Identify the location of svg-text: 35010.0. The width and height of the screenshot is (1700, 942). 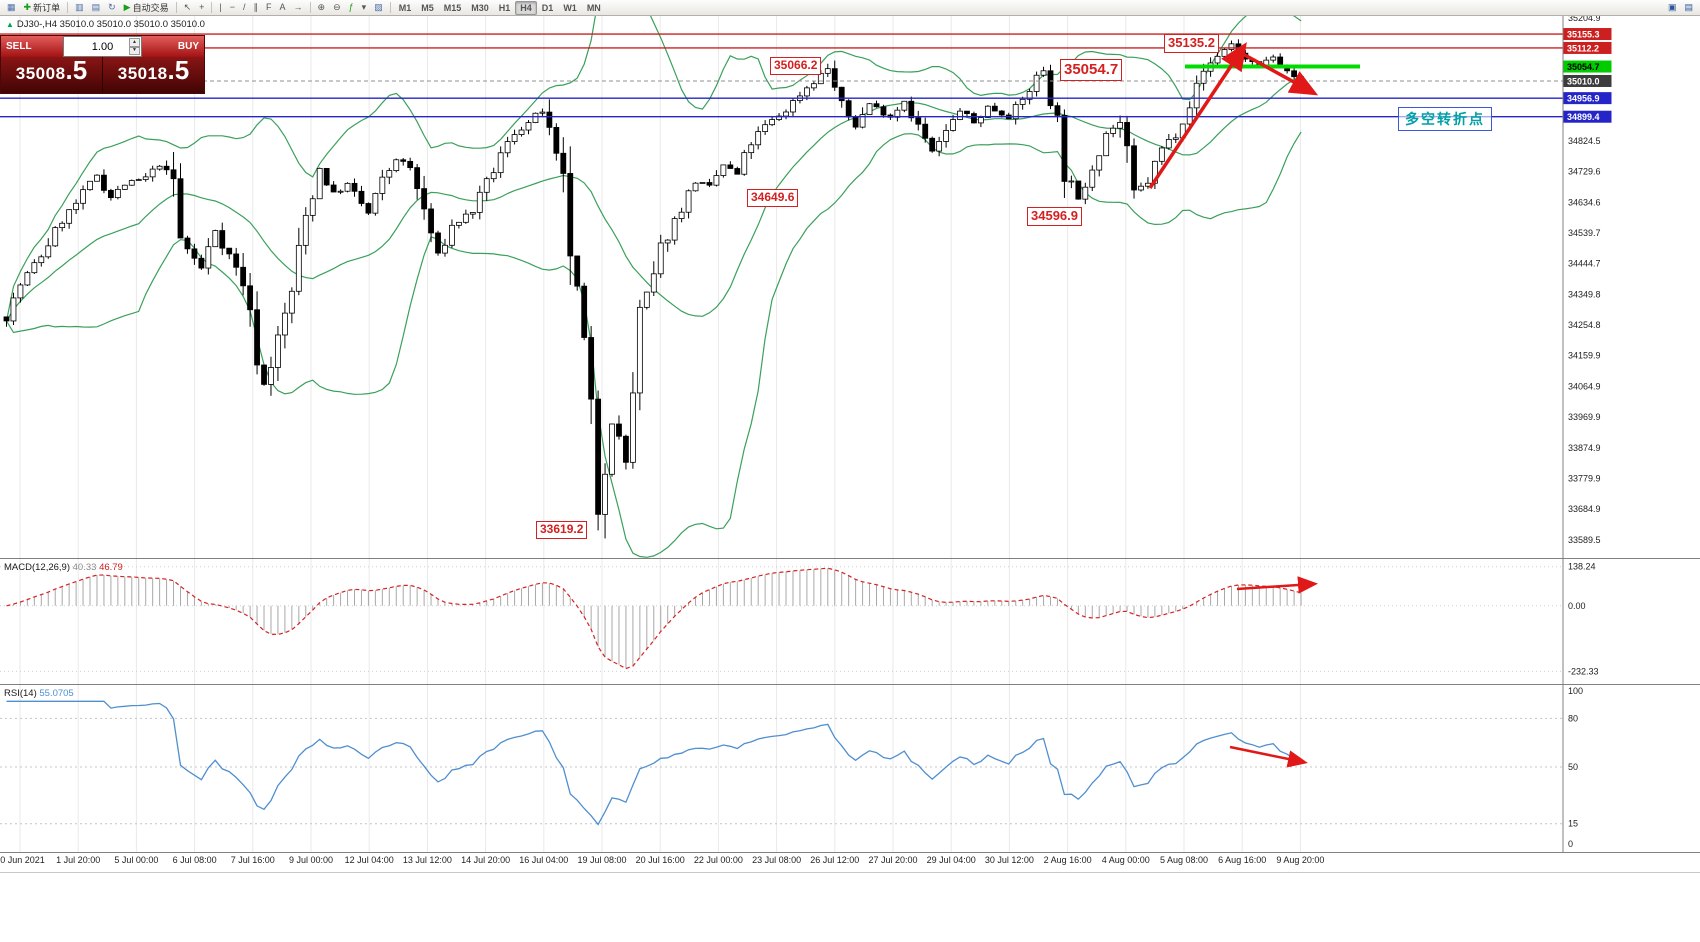
(1583, 81).